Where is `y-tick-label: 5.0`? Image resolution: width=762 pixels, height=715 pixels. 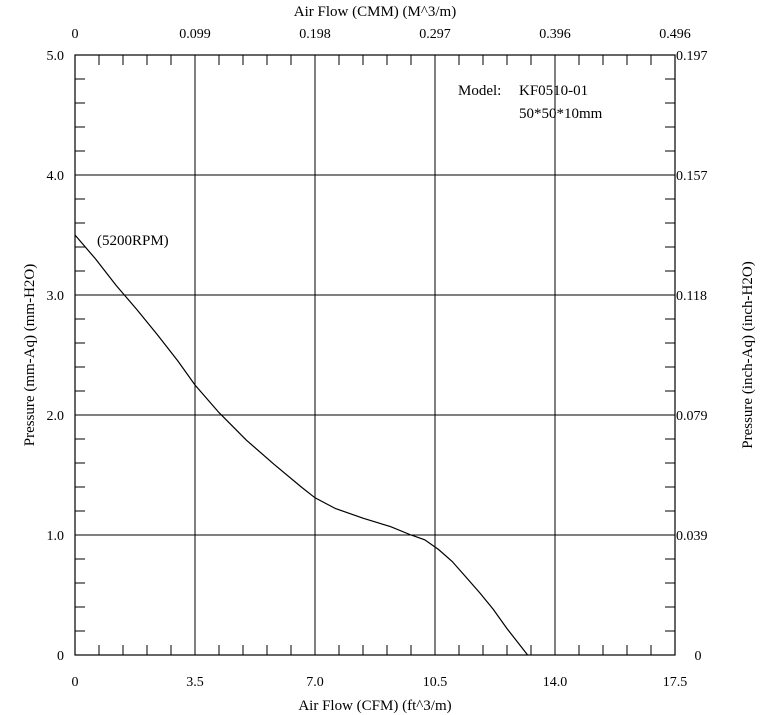
y-tick-label: 5.0 is located at coordinates (56, 56).